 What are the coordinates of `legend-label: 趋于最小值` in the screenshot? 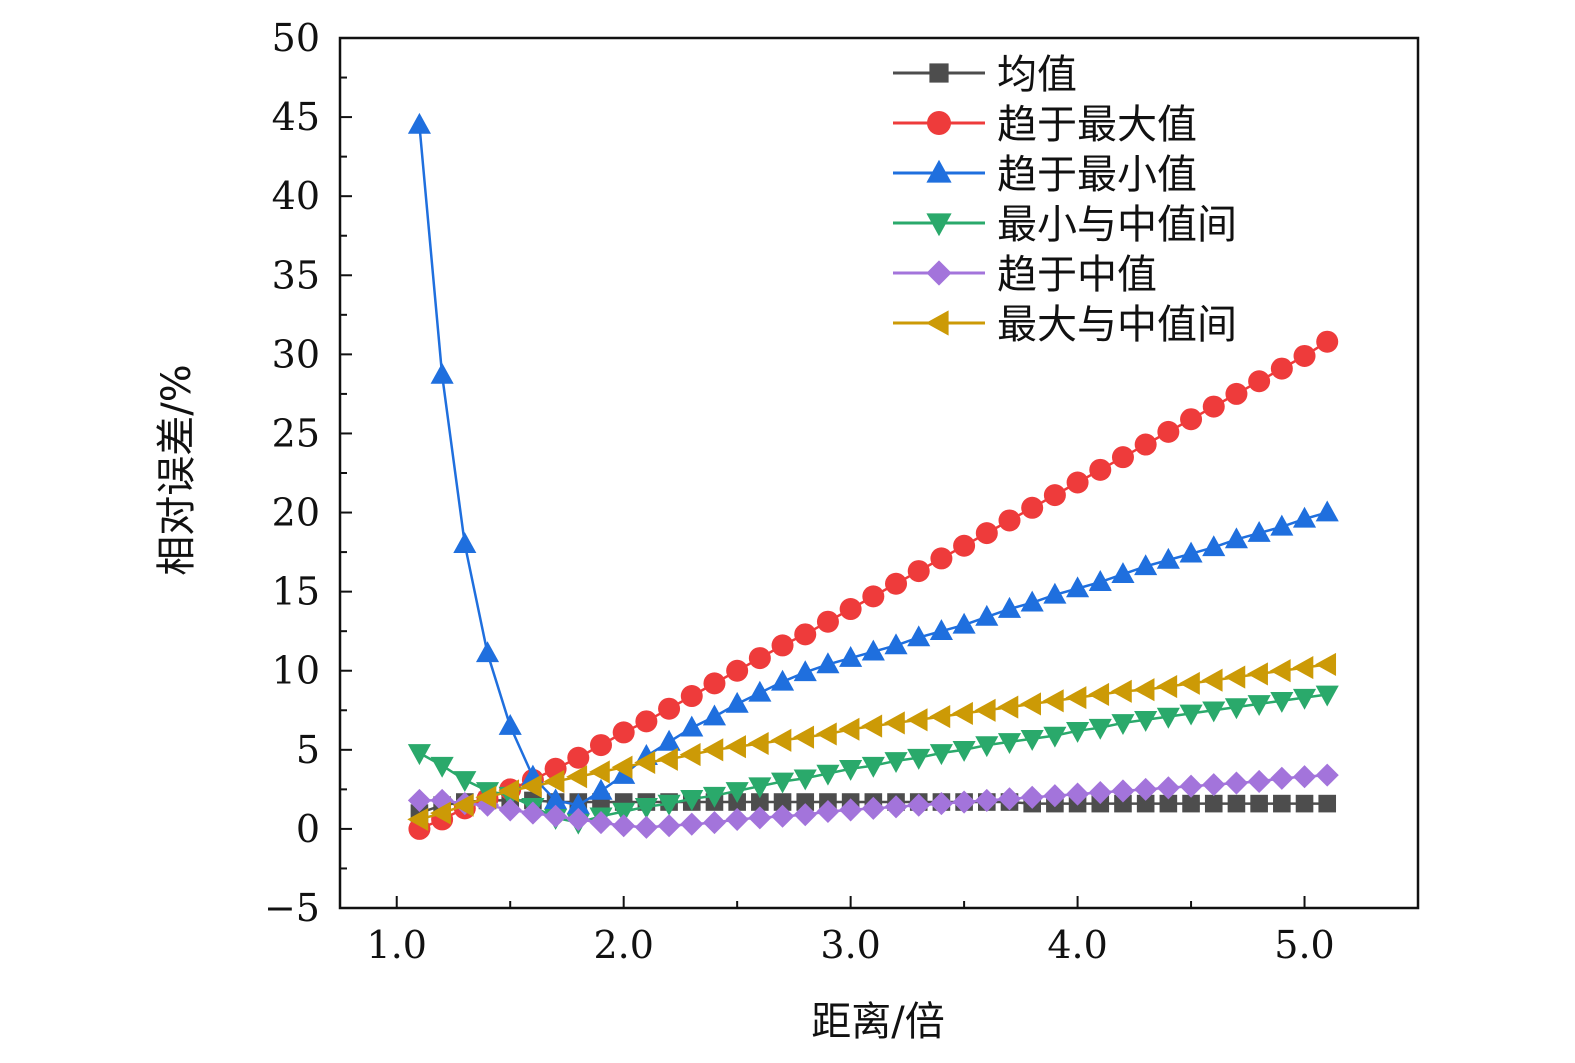 It's located at (1097, 175).